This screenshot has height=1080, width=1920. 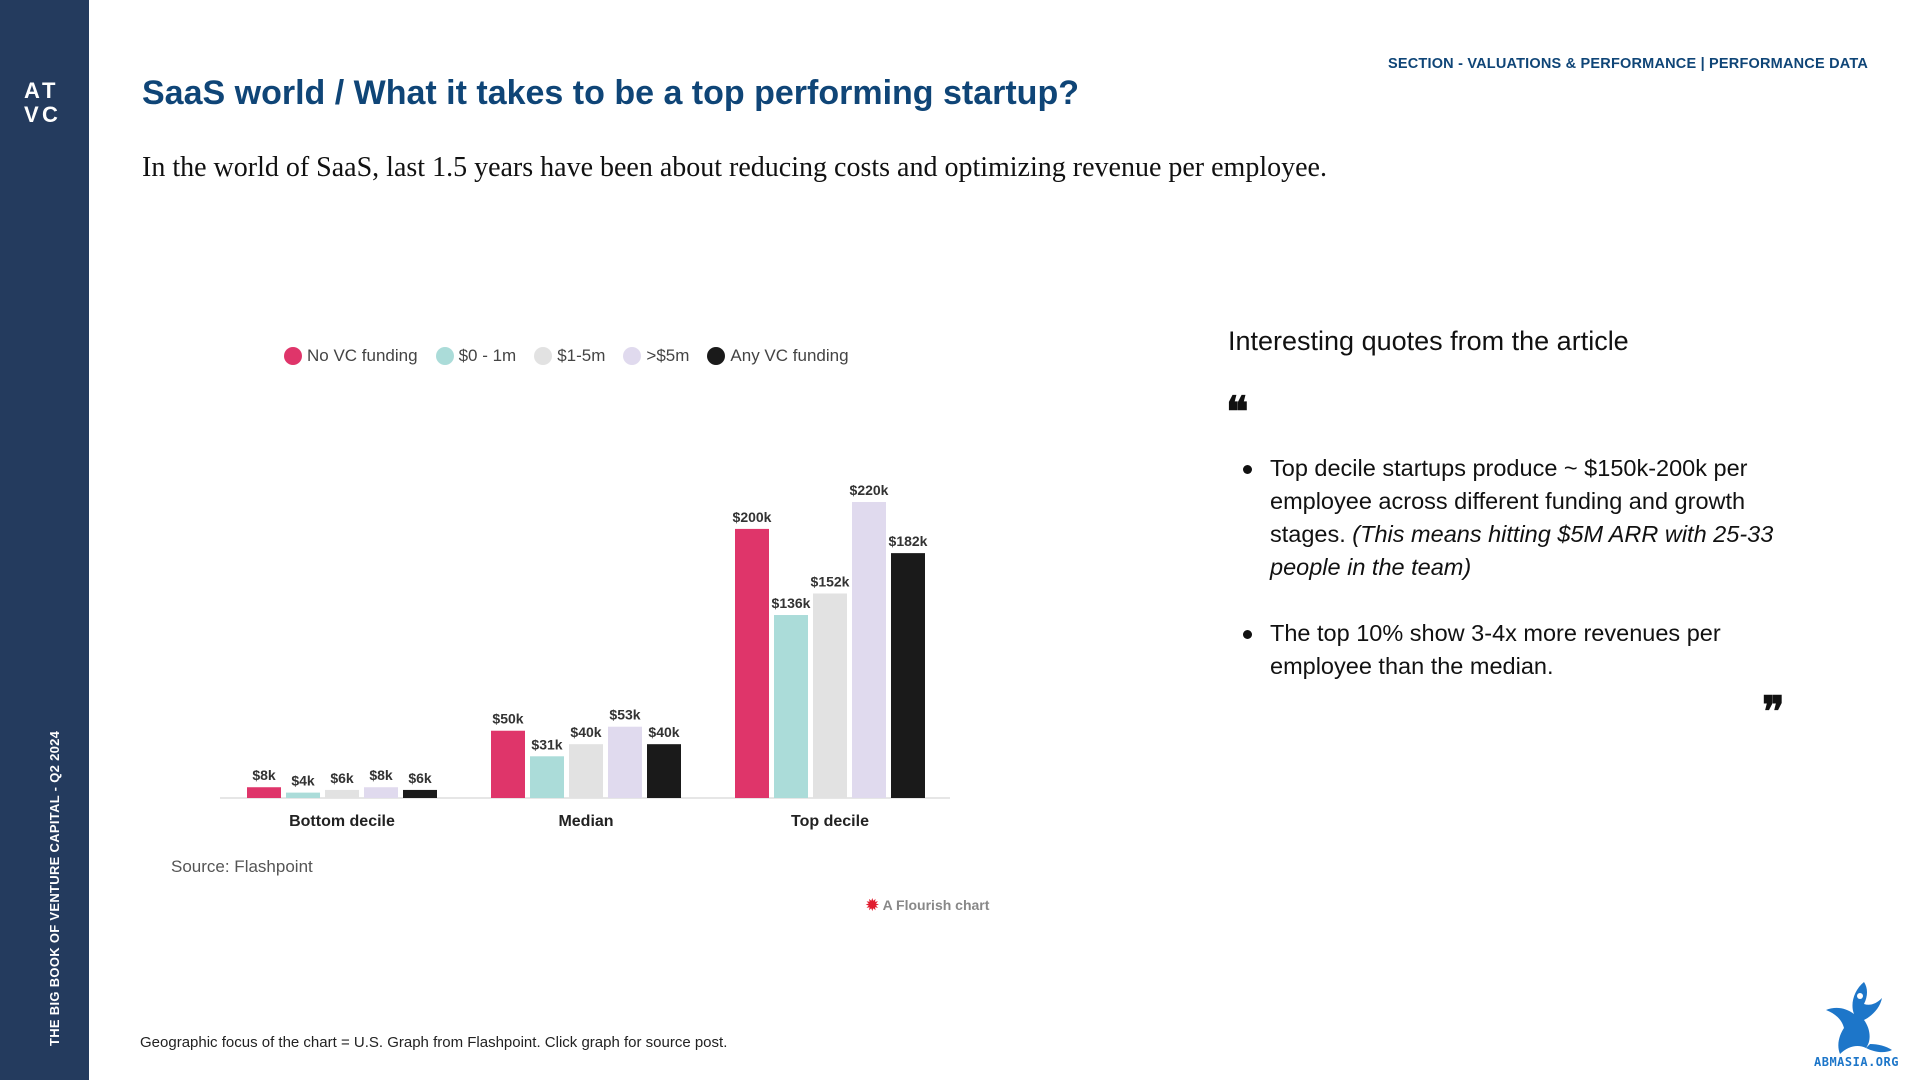 What do you see at coordinates (507, 719) in the screenshot?
I see `data-label: $50k` at bounding box center [507, 719].